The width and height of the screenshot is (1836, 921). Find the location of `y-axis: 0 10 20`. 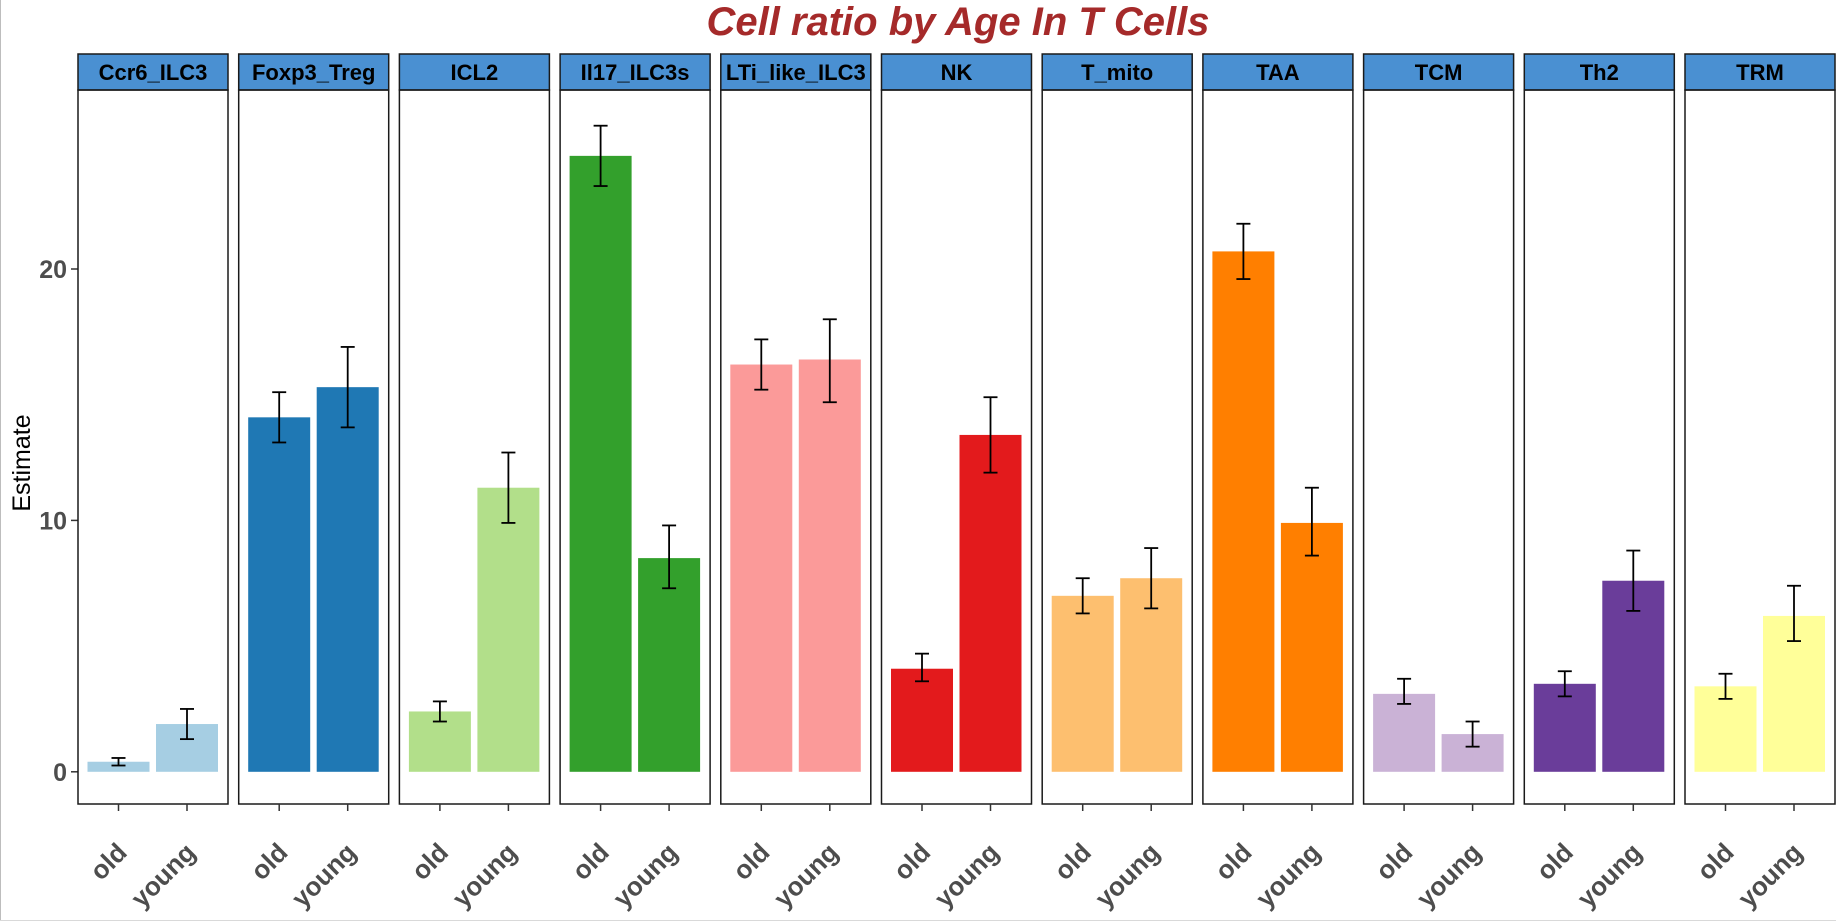

y-axis: 0 10 20 is located at coordinates (58, 521).